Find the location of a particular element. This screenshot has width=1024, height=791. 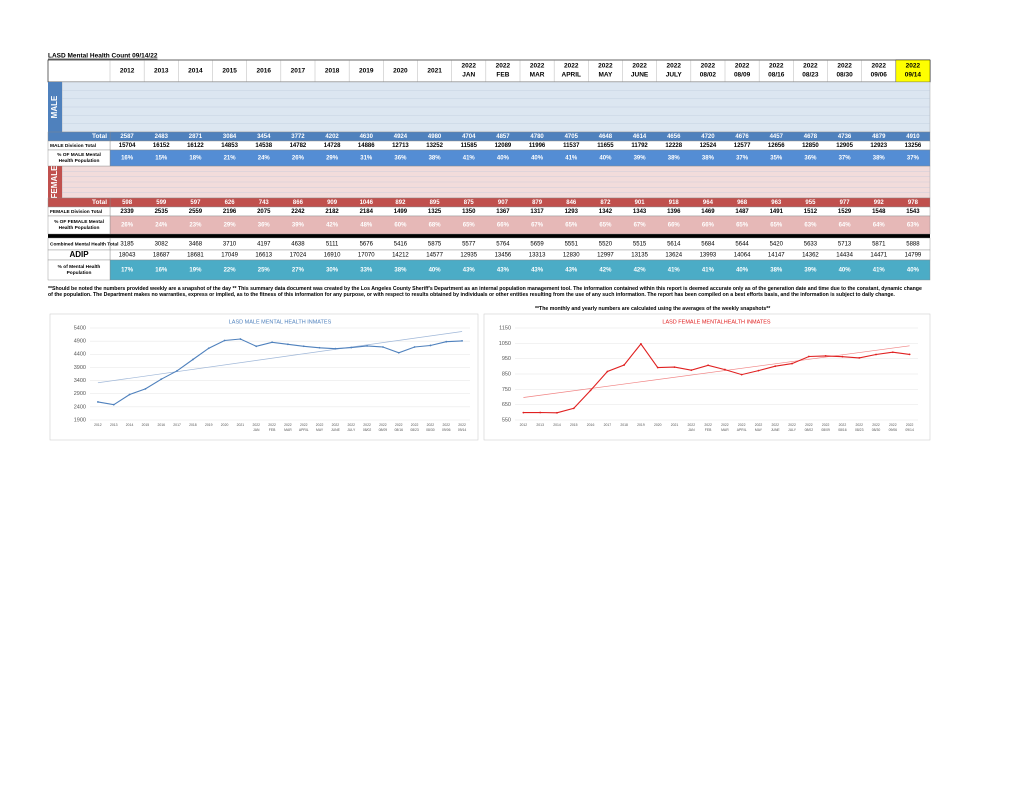

cell: 2871 is located at coordinates (196, 137).